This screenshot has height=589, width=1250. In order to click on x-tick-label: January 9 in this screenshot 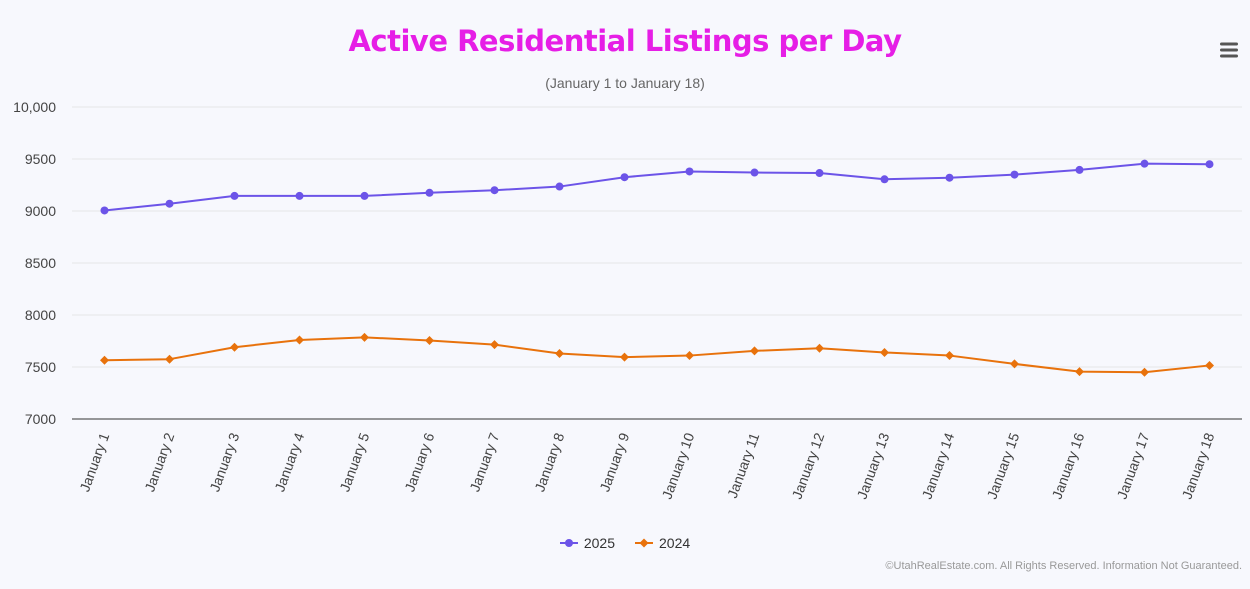, I will do `click(614, 461)`.